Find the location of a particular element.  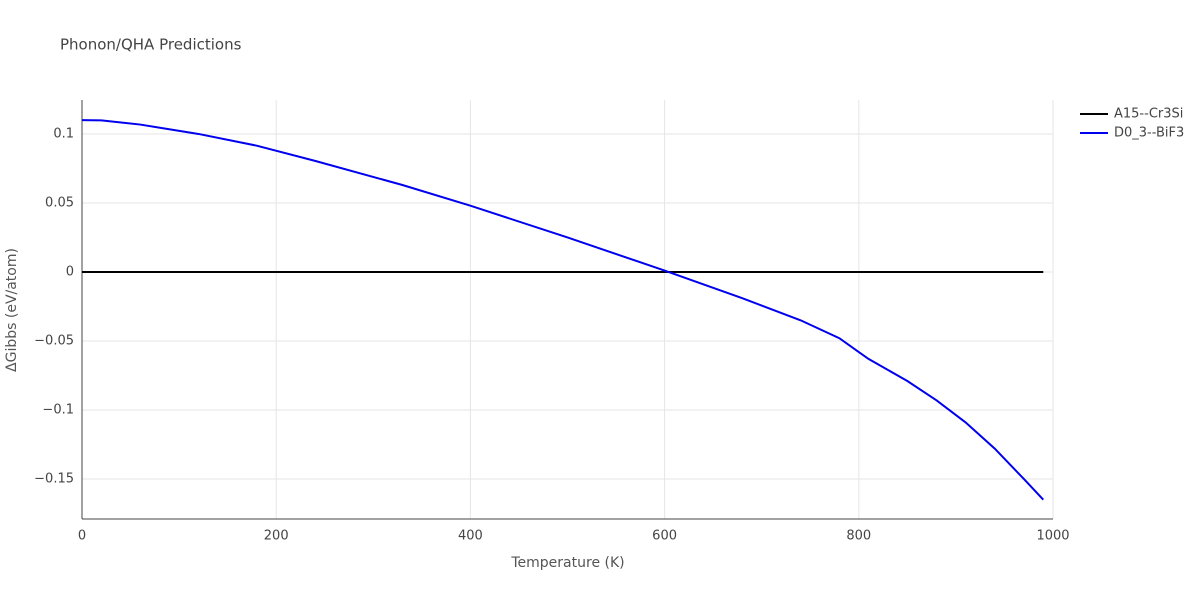

x-tick-label: 1000 is located at coordinates (1052, 536).